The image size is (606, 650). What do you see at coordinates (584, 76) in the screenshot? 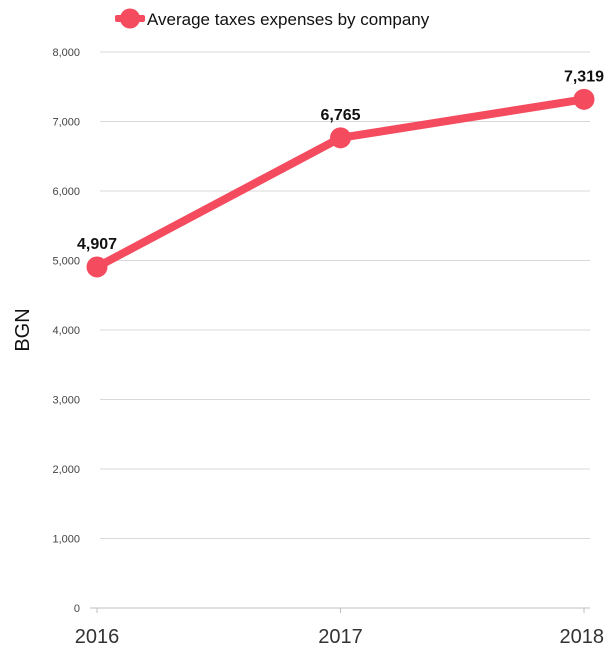
I see `data-label: 7,319` at bounding box center [584, 76].